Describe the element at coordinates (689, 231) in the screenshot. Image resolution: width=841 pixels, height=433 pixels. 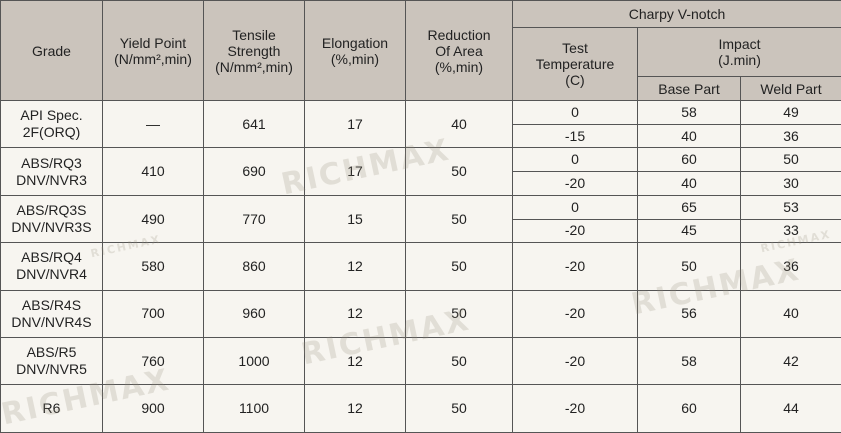
I see `data-cell: 45` at that location.